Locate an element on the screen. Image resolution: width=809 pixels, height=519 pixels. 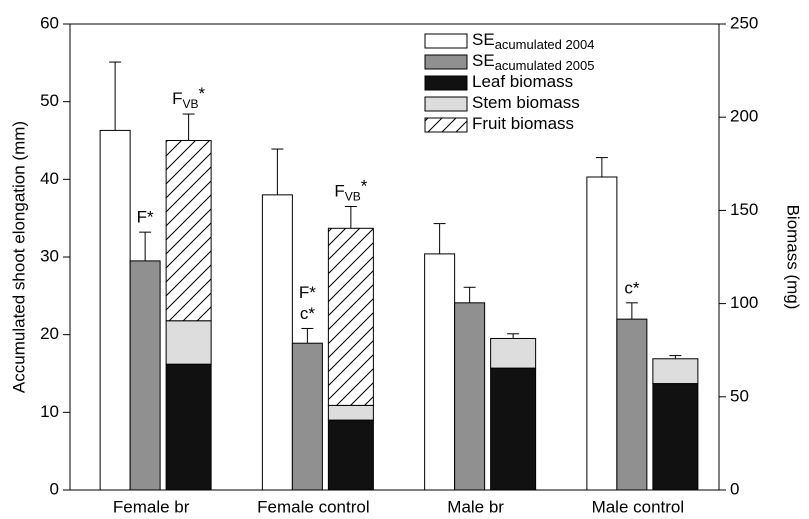
y2-tick-label: 100 is located at coordinates (744, 302).